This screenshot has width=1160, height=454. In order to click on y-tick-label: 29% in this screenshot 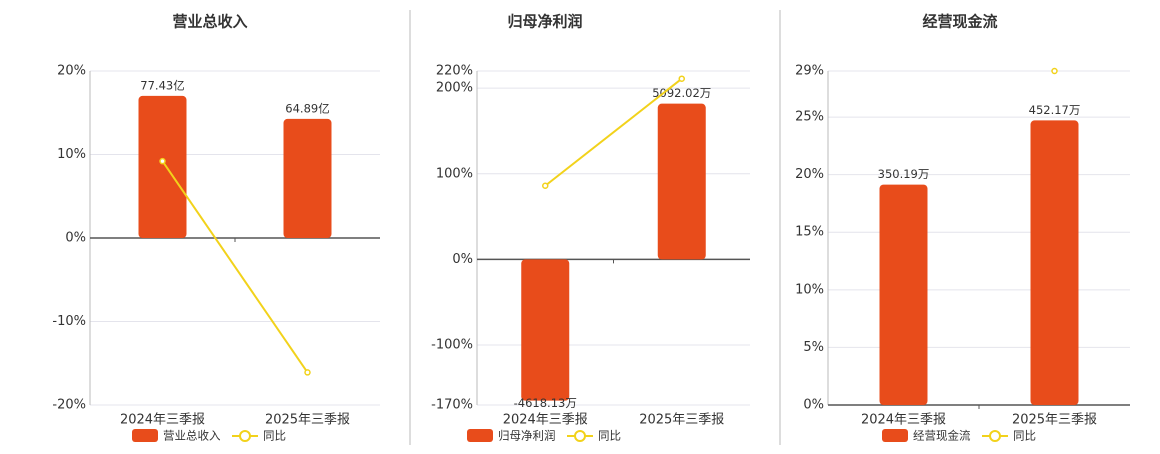, I will do `click(809, 71)`.